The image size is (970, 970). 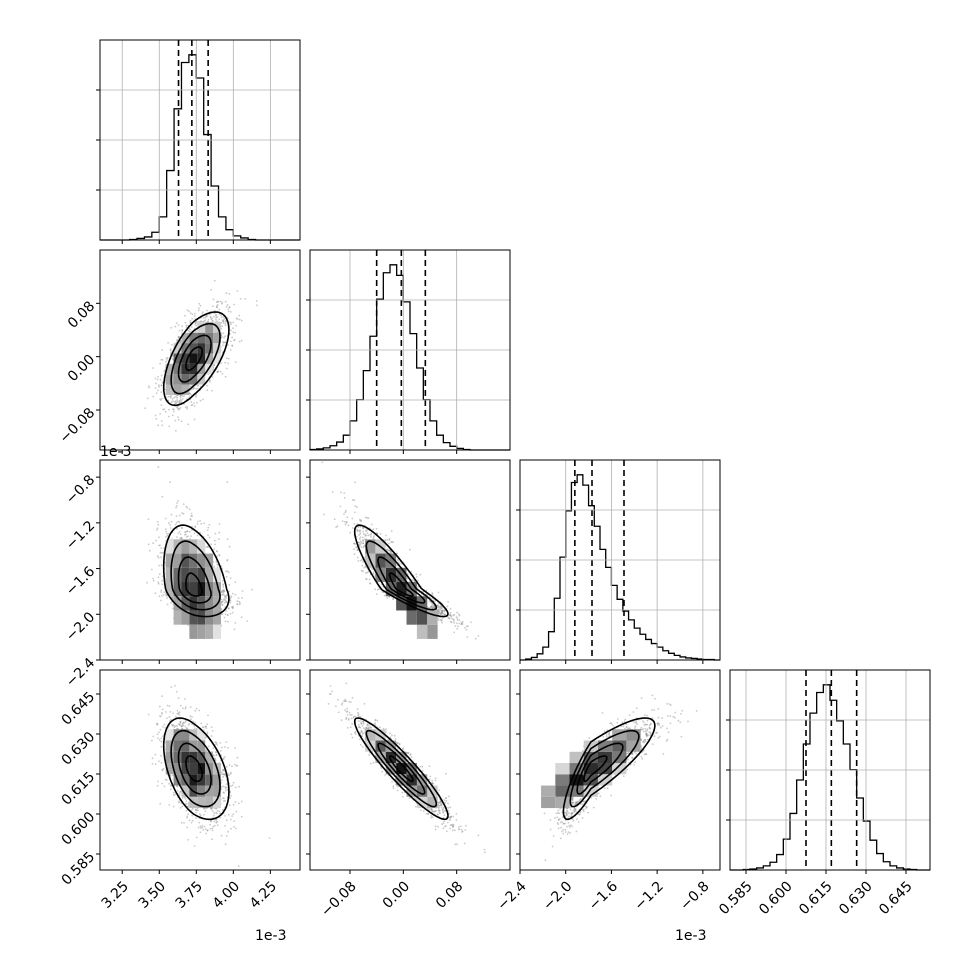 What do you see at coordinates (339, 899) in the screenshot?
I see `x-tick-label: −0.08` at bounding box center [339, 899].